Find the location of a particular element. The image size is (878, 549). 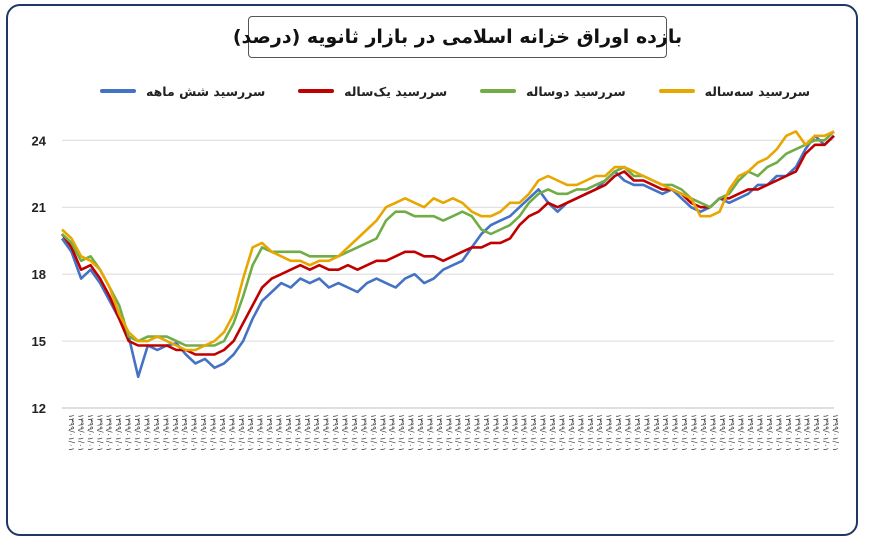

y-tick-label: 15 is located at coordinates (39, 341).